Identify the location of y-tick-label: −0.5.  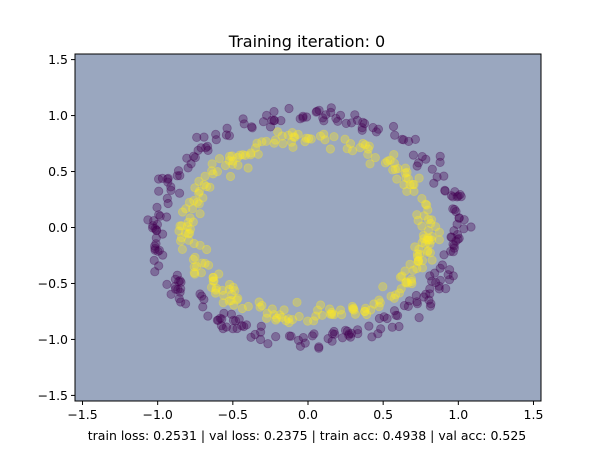
(53, 283).